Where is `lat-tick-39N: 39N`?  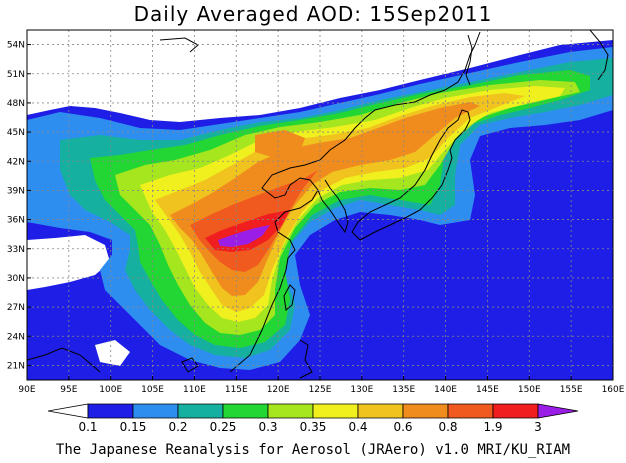
lat-tick-39N: 39N is located at coordinates (16, 191).